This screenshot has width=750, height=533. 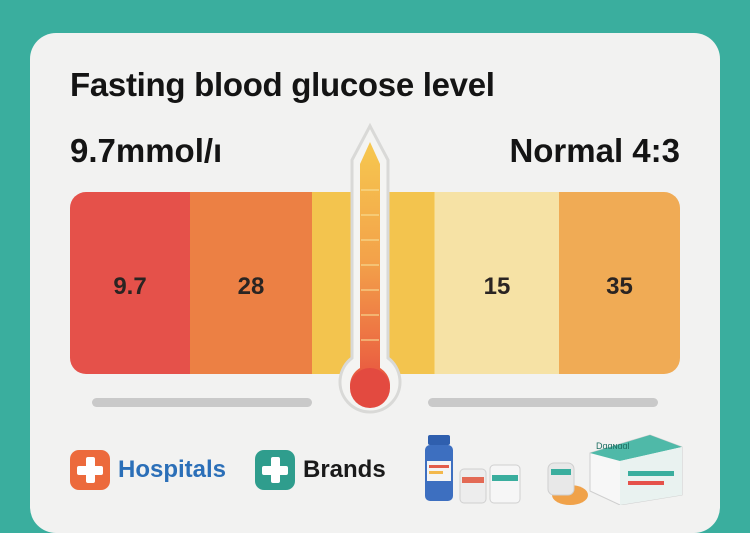 I want to click on pills-icon, so click(x=567, y=483).